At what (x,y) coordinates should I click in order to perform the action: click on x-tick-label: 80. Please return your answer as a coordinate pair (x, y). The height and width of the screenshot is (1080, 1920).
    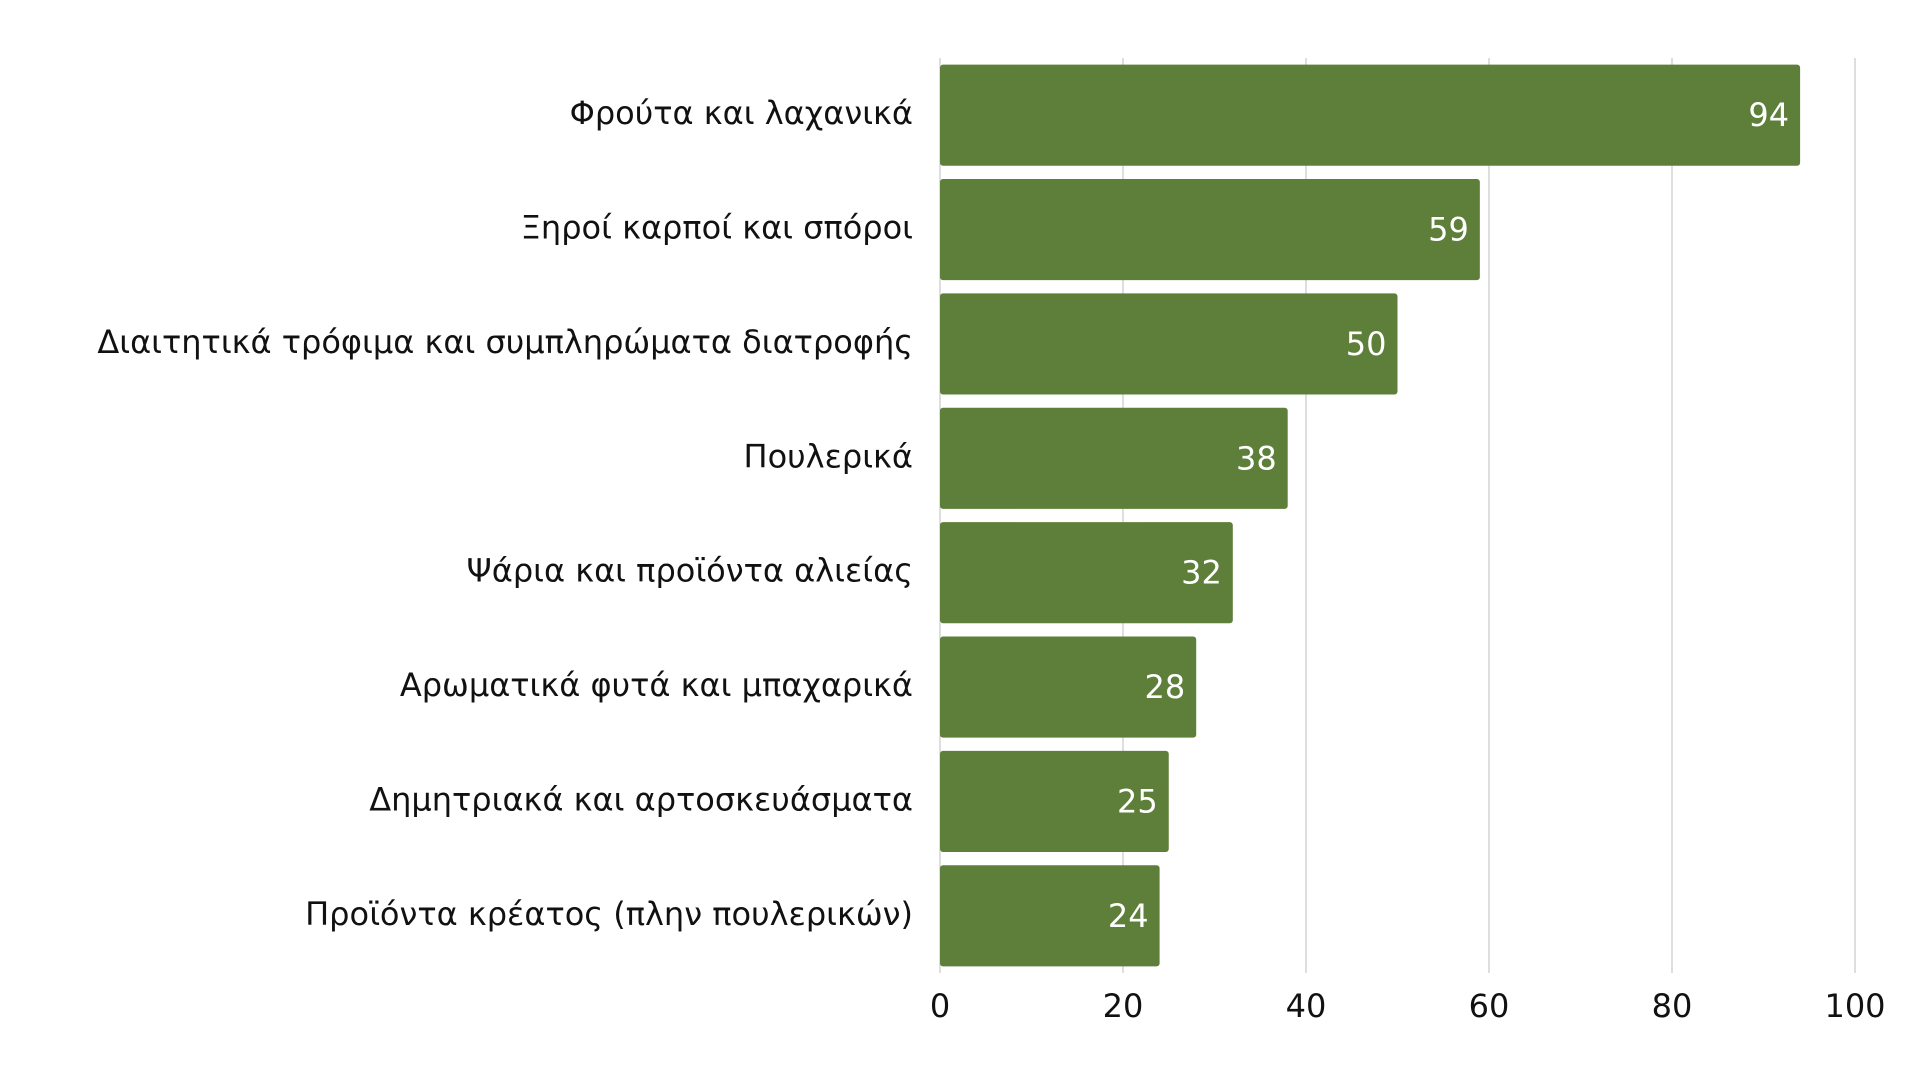
    Looking at the image, I should click on (1672, 1006).